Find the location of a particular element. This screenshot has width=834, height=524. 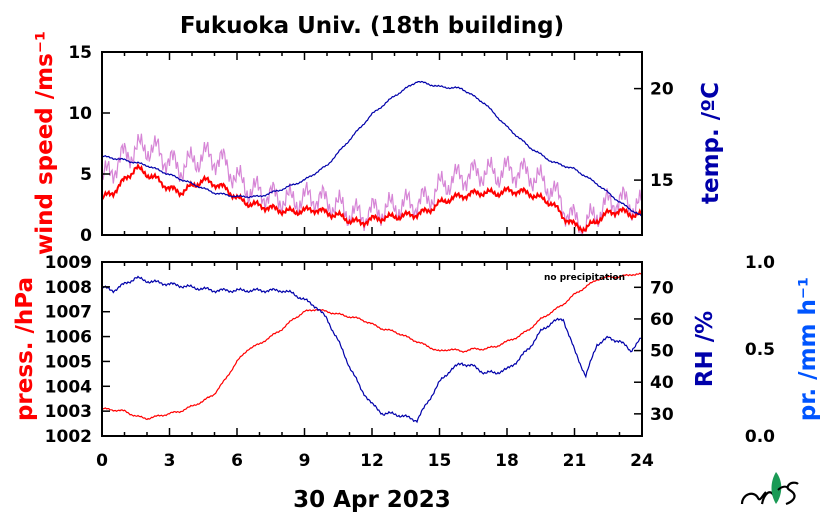

y-tick-label: 1009 is located at coordinates (68, 263).